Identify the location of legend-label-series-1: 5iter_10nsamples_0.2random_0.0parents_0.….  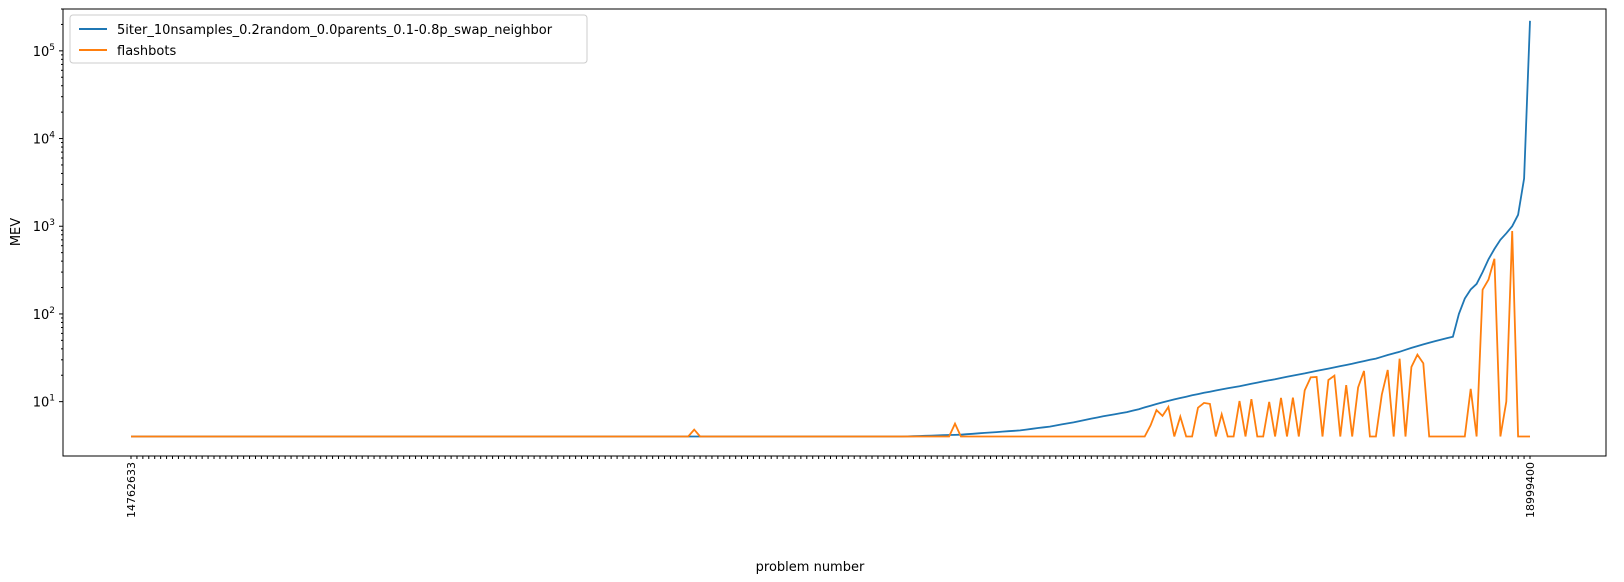
(335, 30).